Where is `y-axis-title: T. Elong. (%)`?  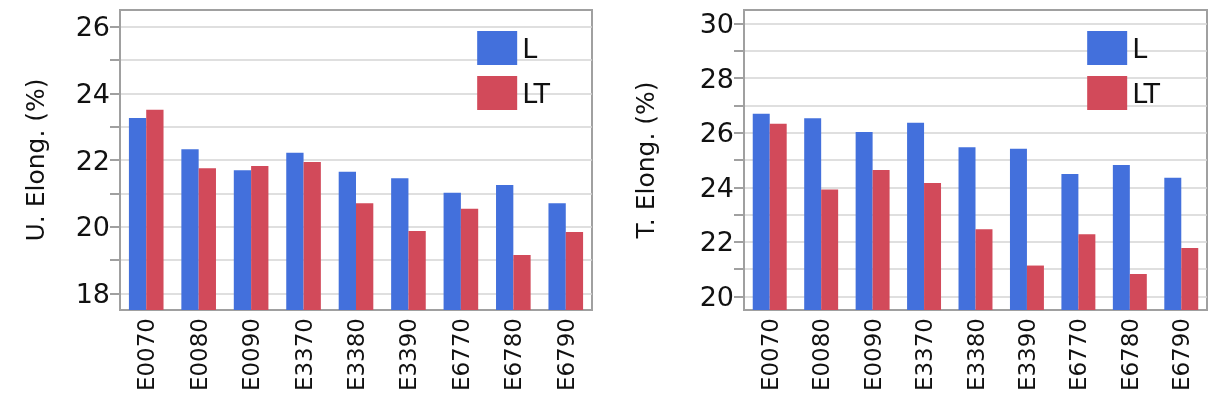
y-axis-title: T. Elong. (%) is located at coordinates (645, 160).